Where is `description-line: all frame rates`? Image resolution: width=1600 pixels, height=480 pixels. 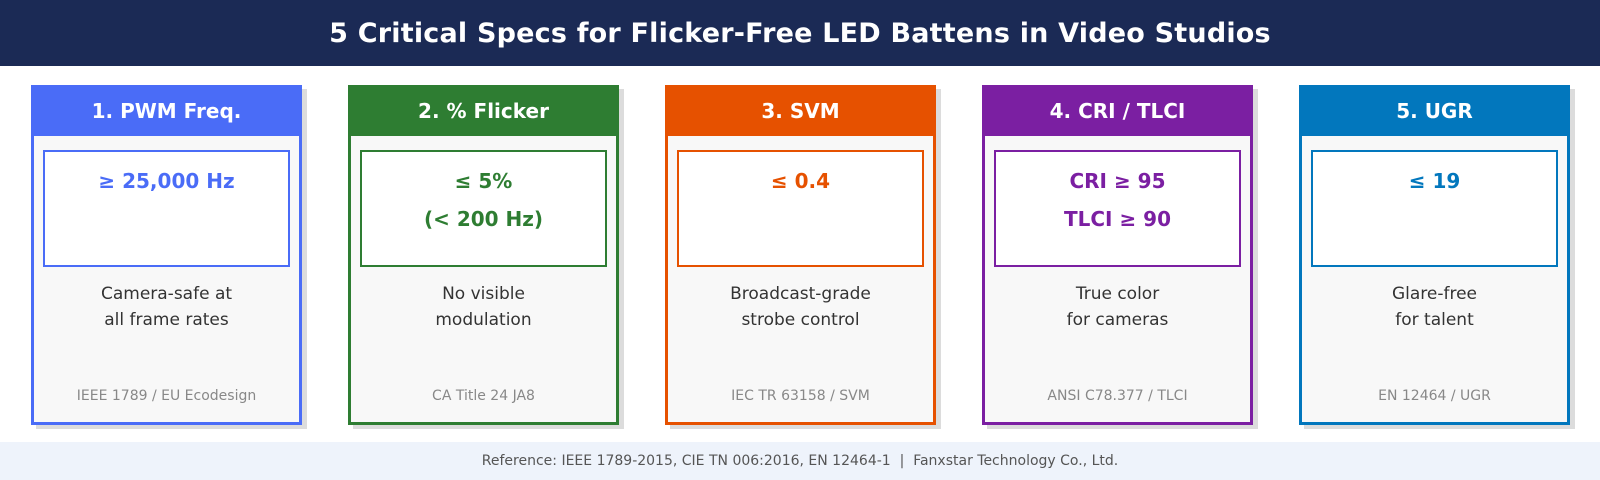 description-line: all frame rates is located at coordinates (166, 320).